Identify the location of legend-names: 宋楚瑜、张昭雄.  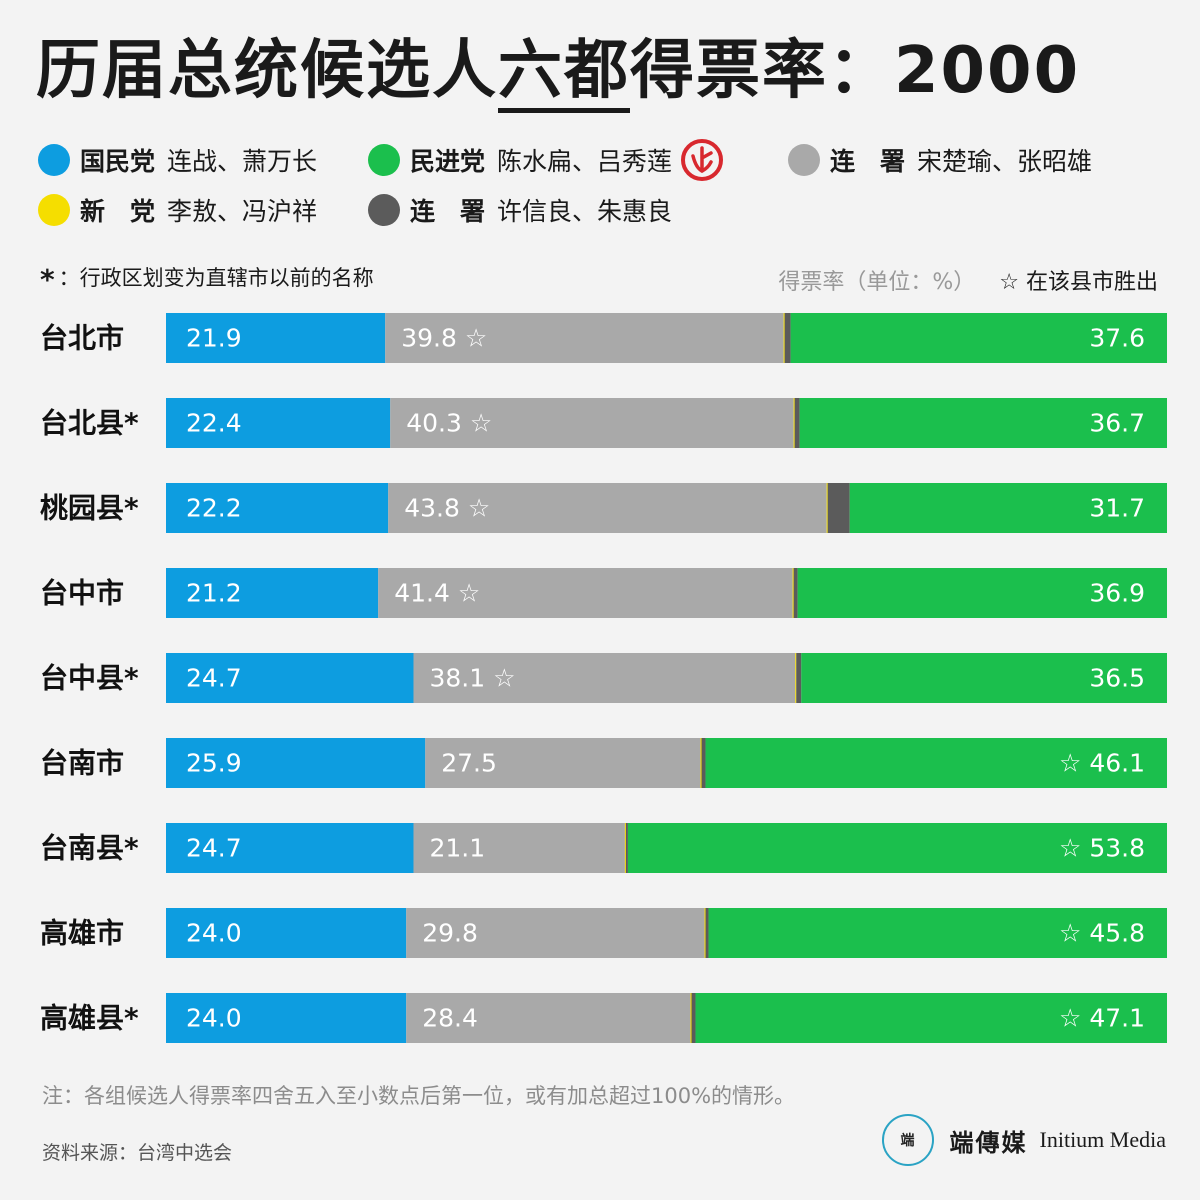
(1005, 161).